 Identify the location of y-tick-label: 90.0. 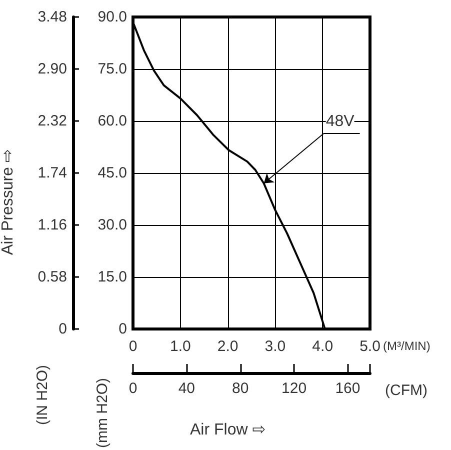
(112, 17).